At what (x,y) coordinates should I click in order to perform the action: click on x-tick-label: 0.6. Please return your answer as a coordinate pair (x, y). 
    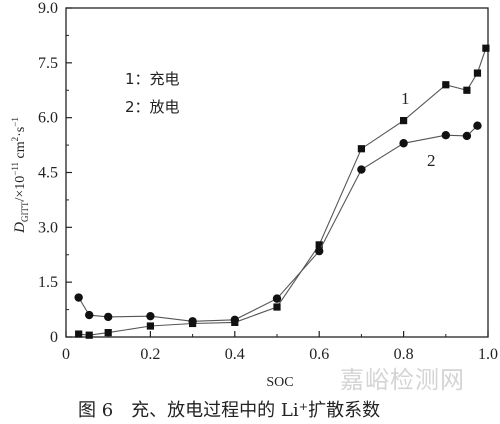
    Looking at the image, I should click on (319, 354).